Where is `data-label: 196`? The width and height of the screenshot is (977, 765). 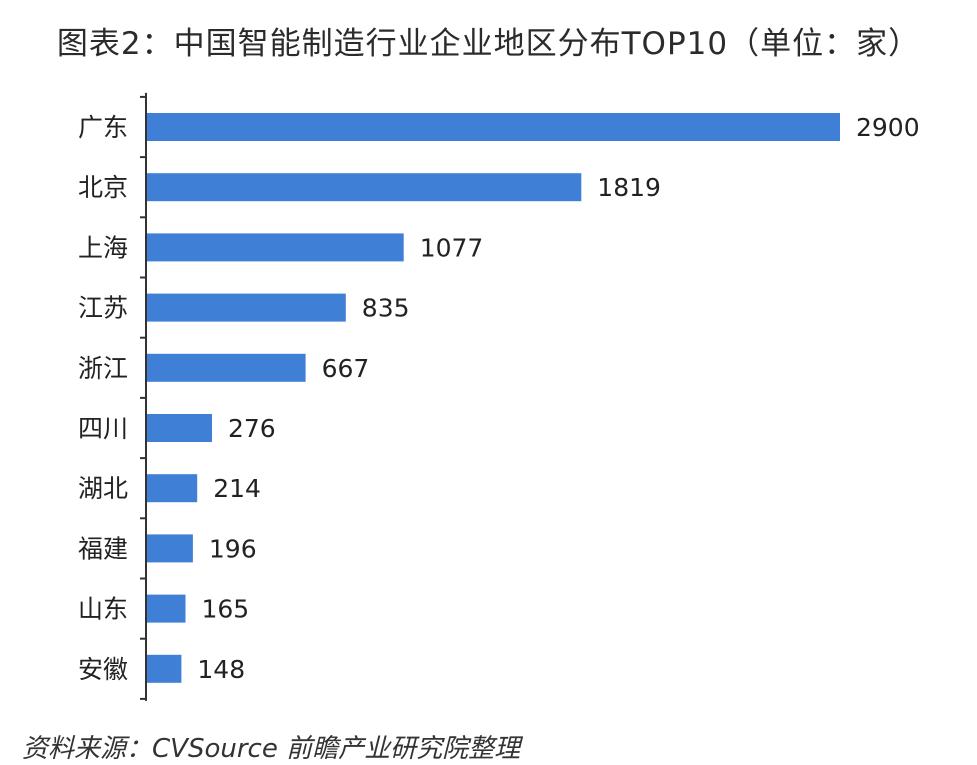
data-label: 196 is located at coordinates (233, 548).